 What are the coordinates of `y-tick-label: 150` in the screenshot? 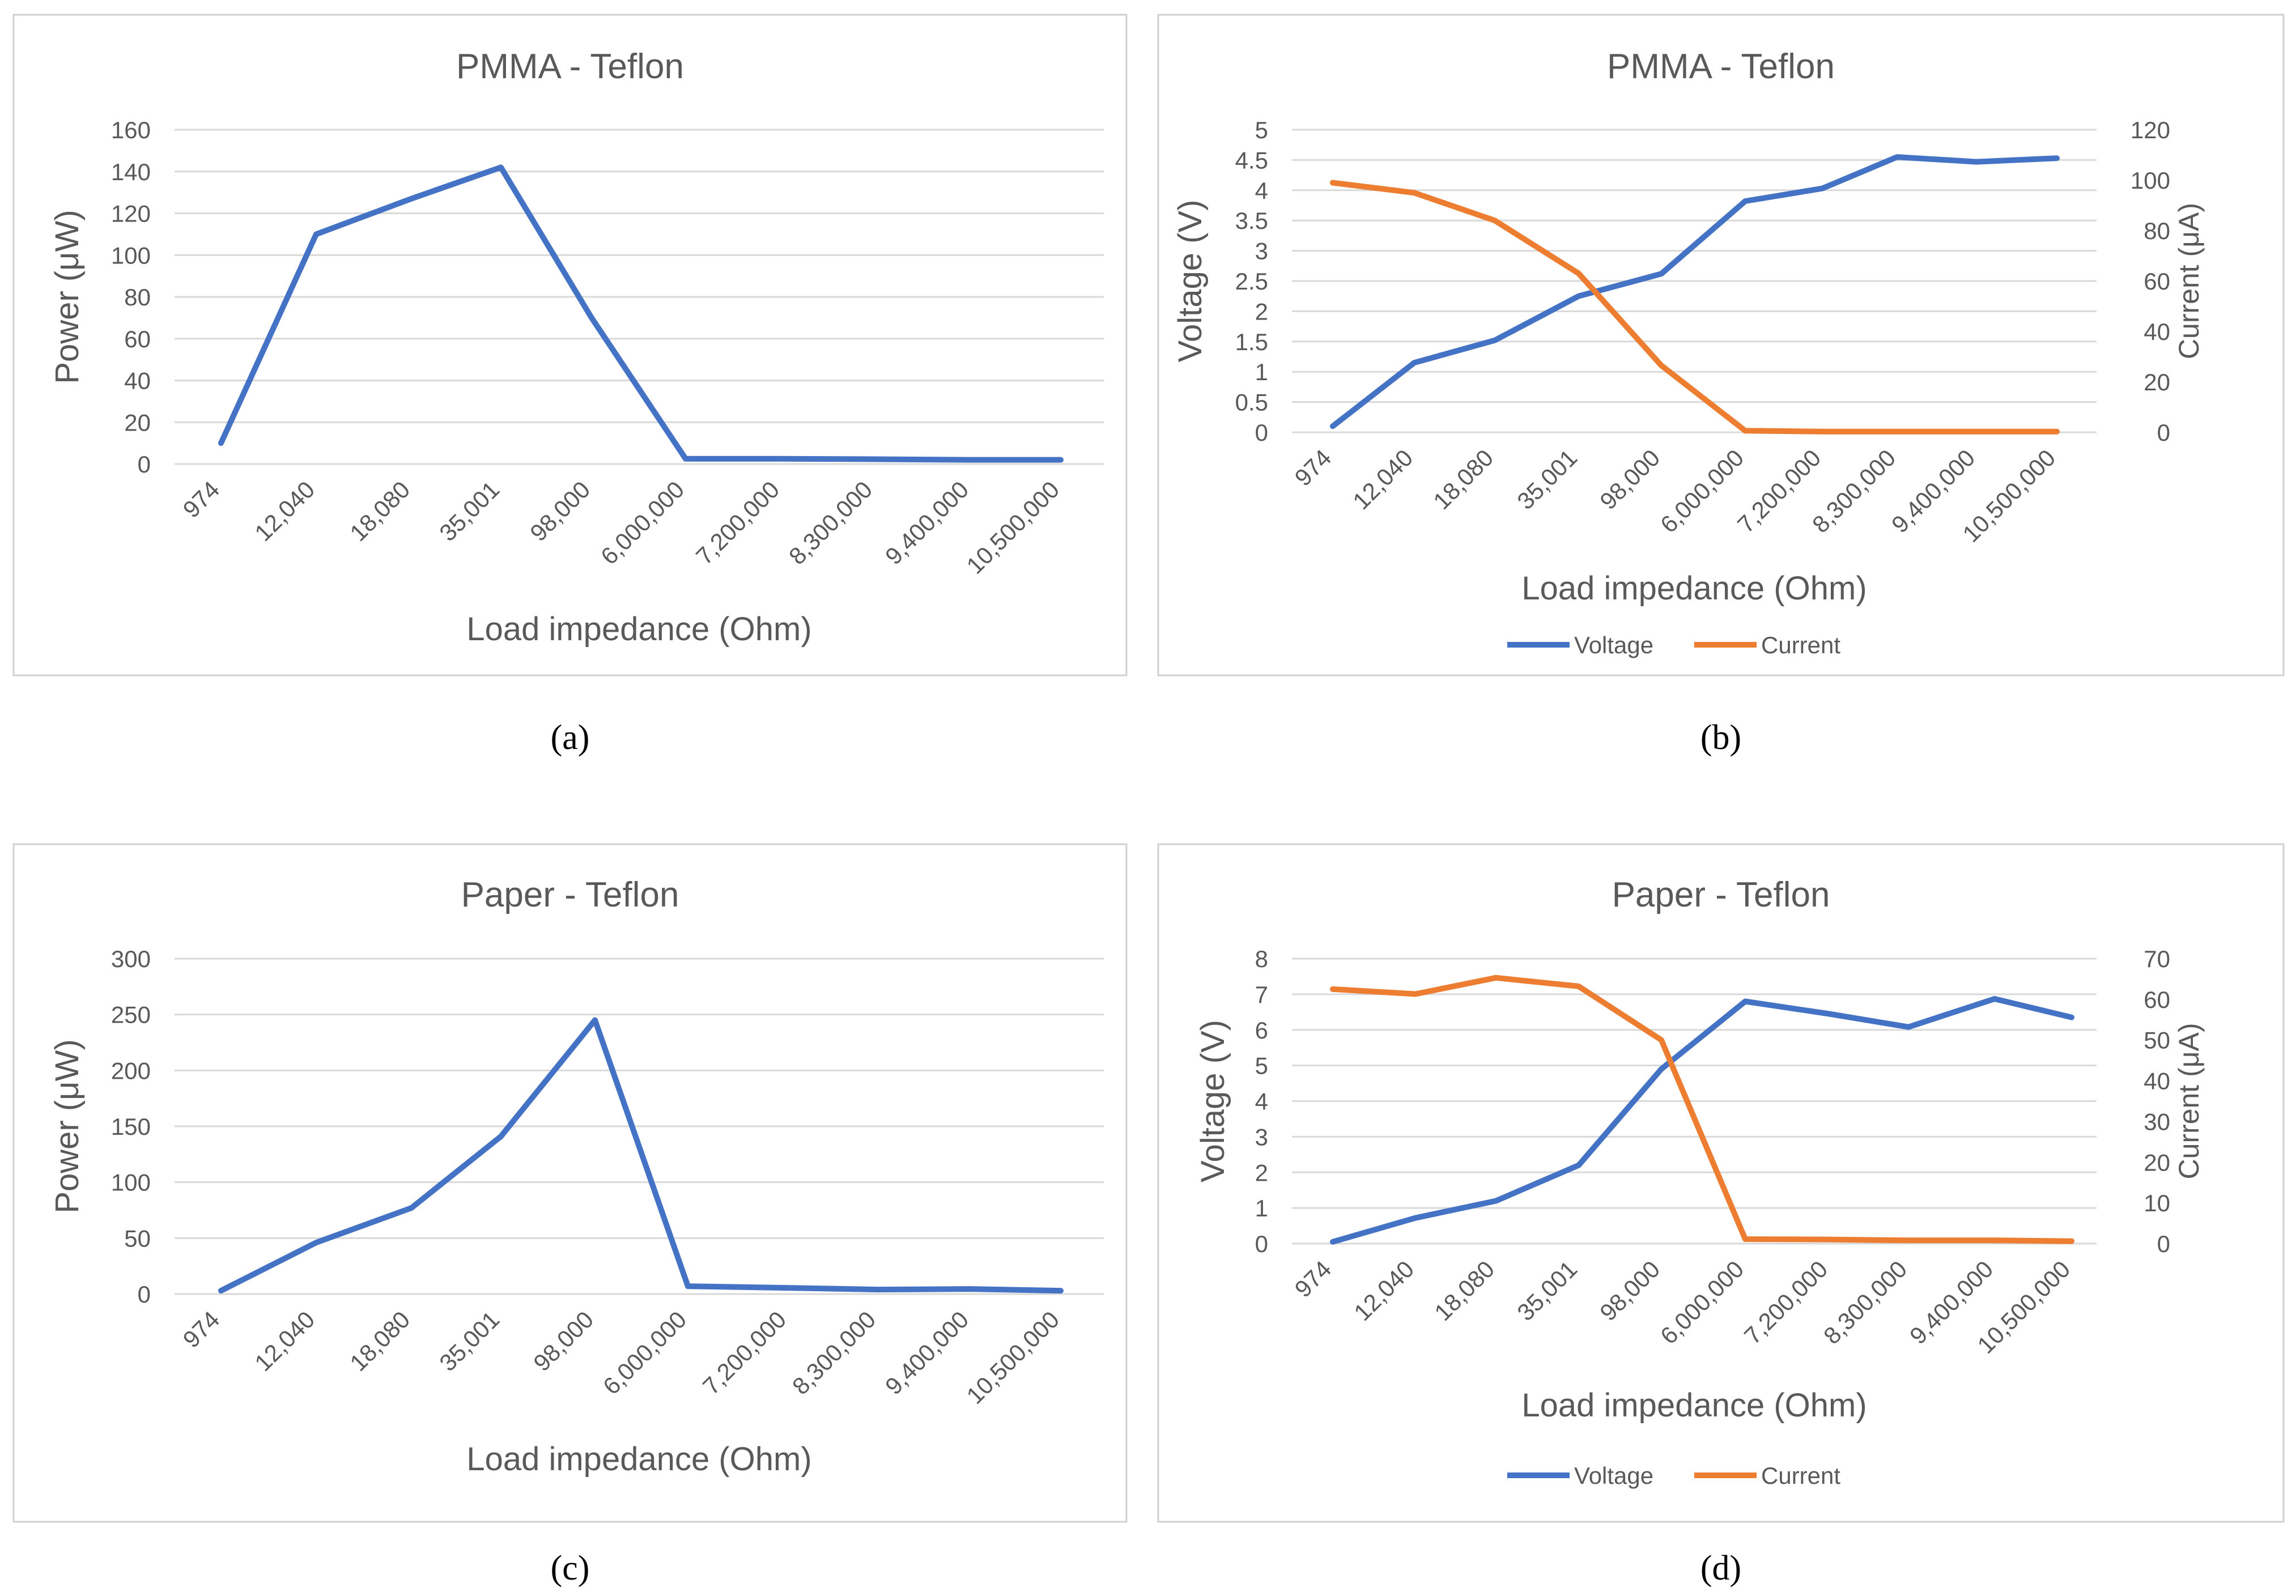 It's located at (131, 1126).